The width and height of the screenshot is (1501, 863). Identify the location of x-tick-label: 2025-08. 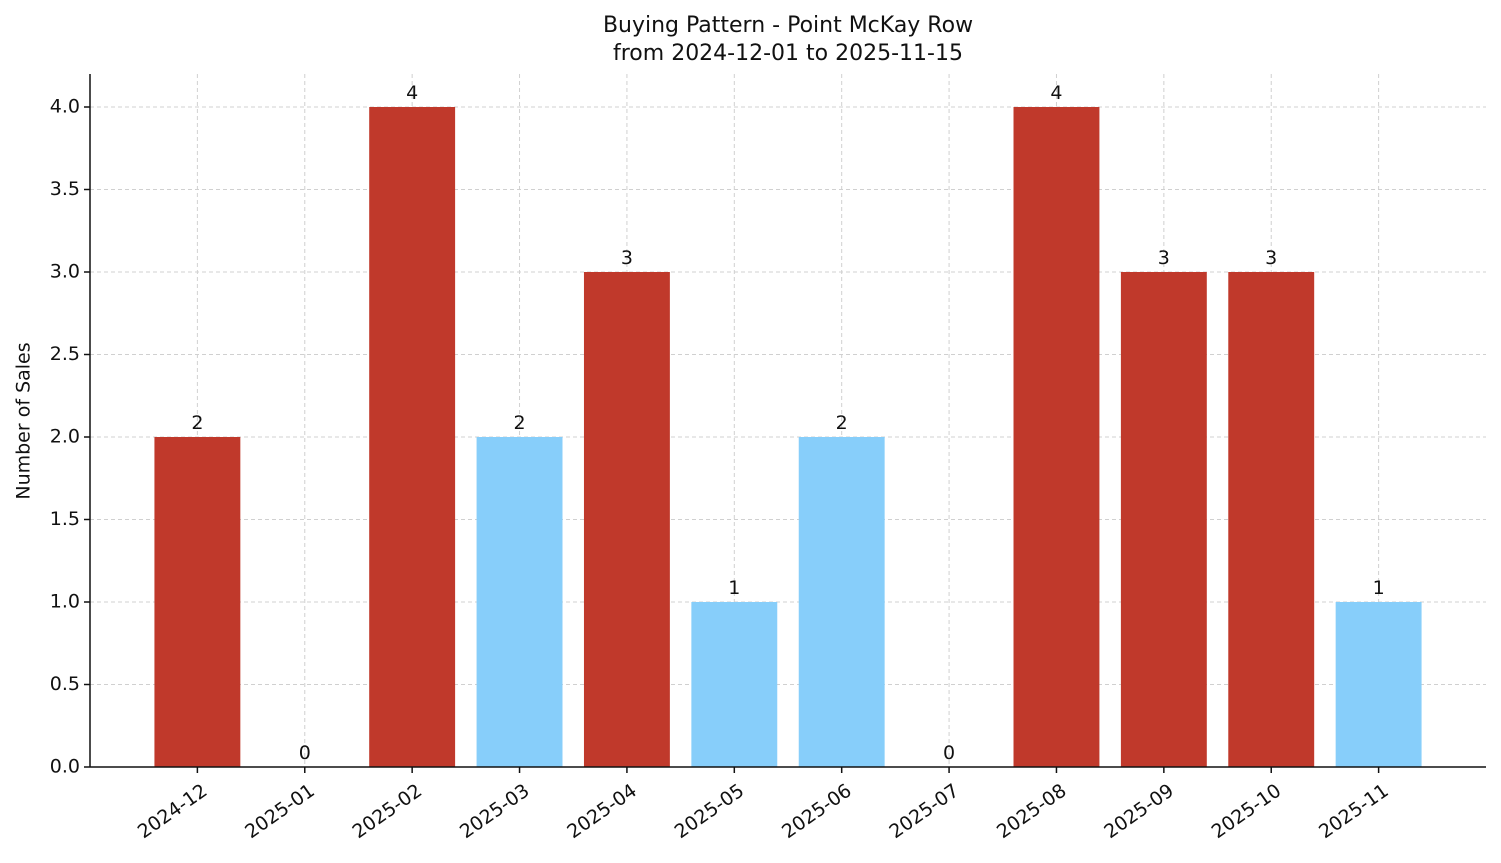
(1032, 812).